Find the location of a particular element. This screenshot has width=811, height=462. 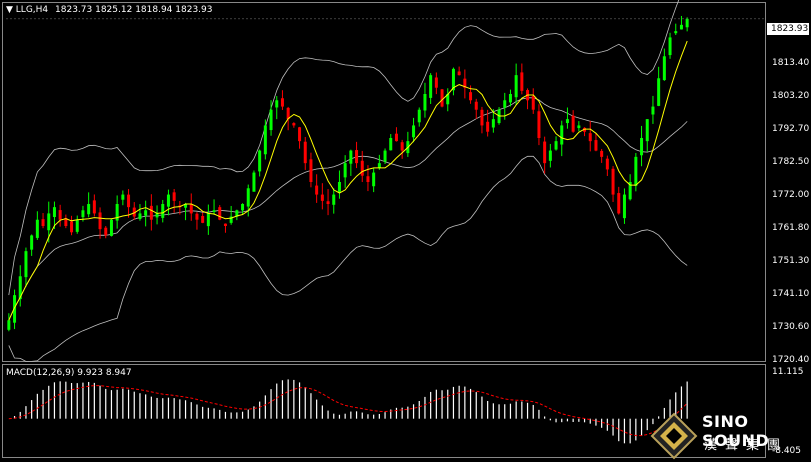

symbol-label: LLG,H4 is located at coordinates (32, 10).